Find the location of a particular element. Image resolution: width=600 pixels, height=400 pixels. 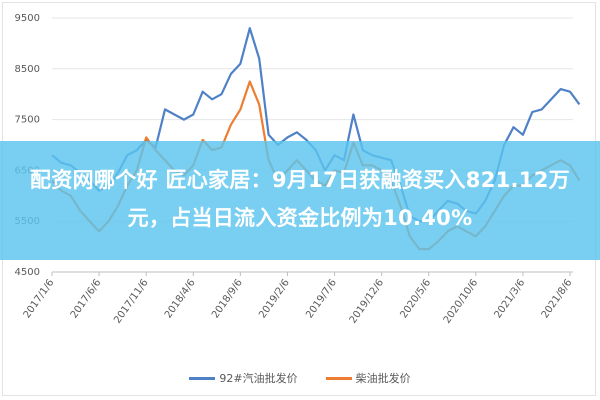

legend-label-diesel: 柴油批发价 is located at coordinates (383, 378).